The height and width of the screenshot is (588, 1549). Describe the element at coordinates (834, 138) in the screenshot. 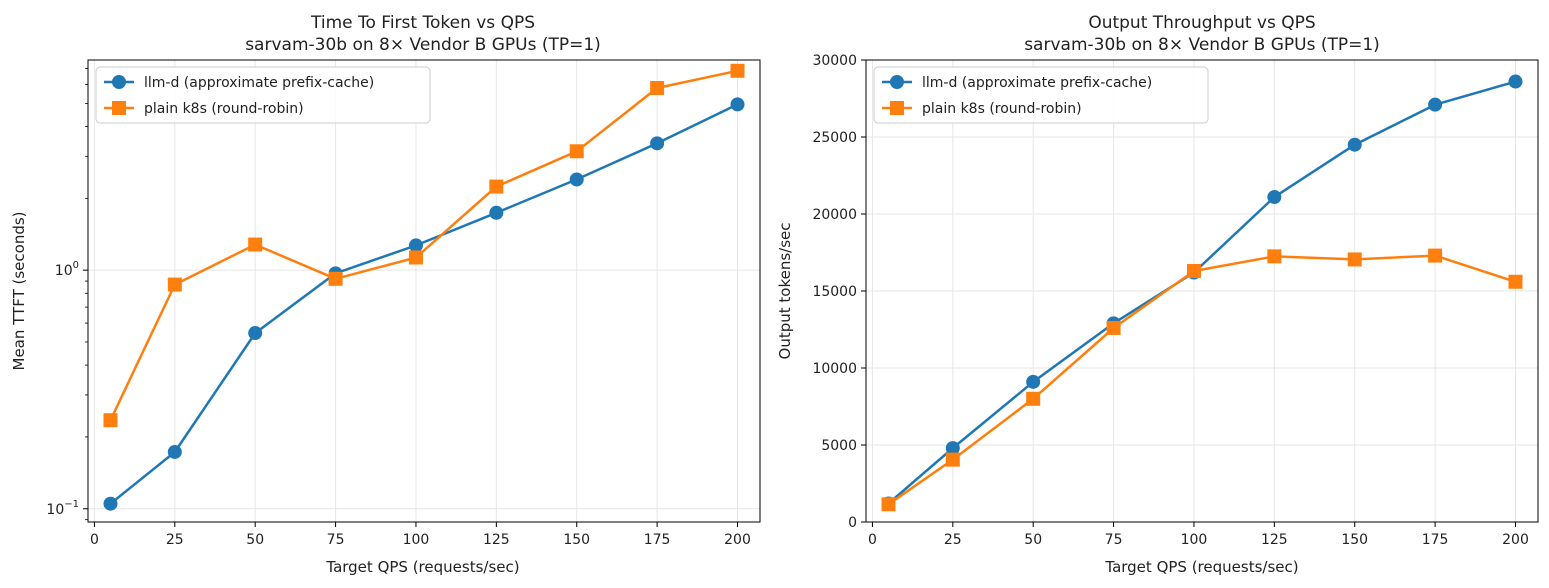

I see `y-tick-label: 25000` at that location.